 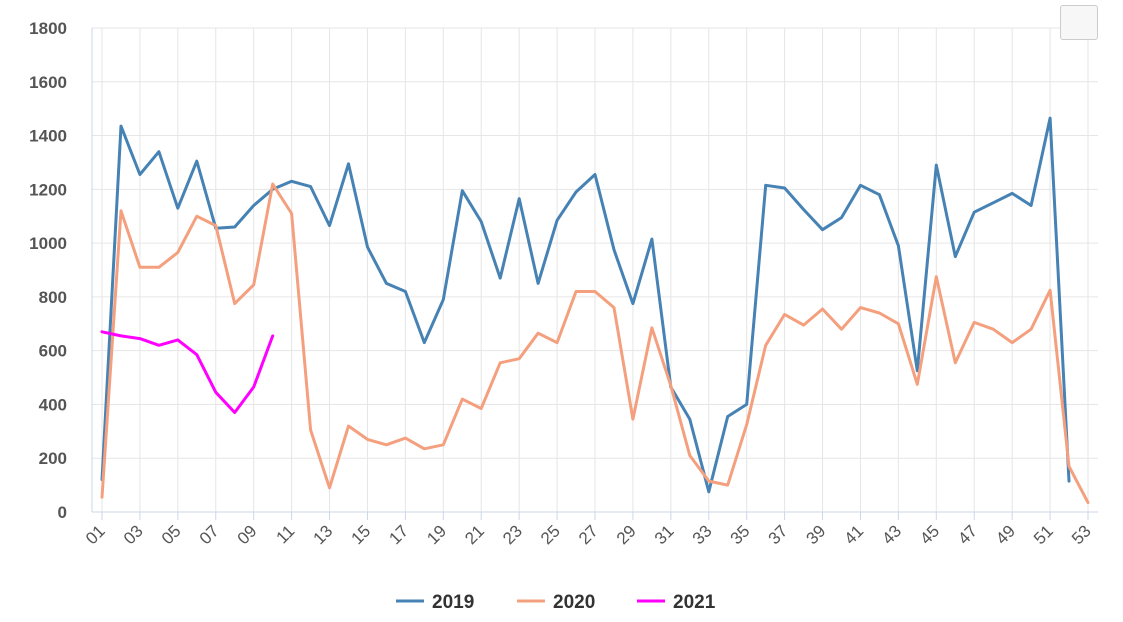 I want to click on x-tick-label: 51, so click(x=1043, y=534).